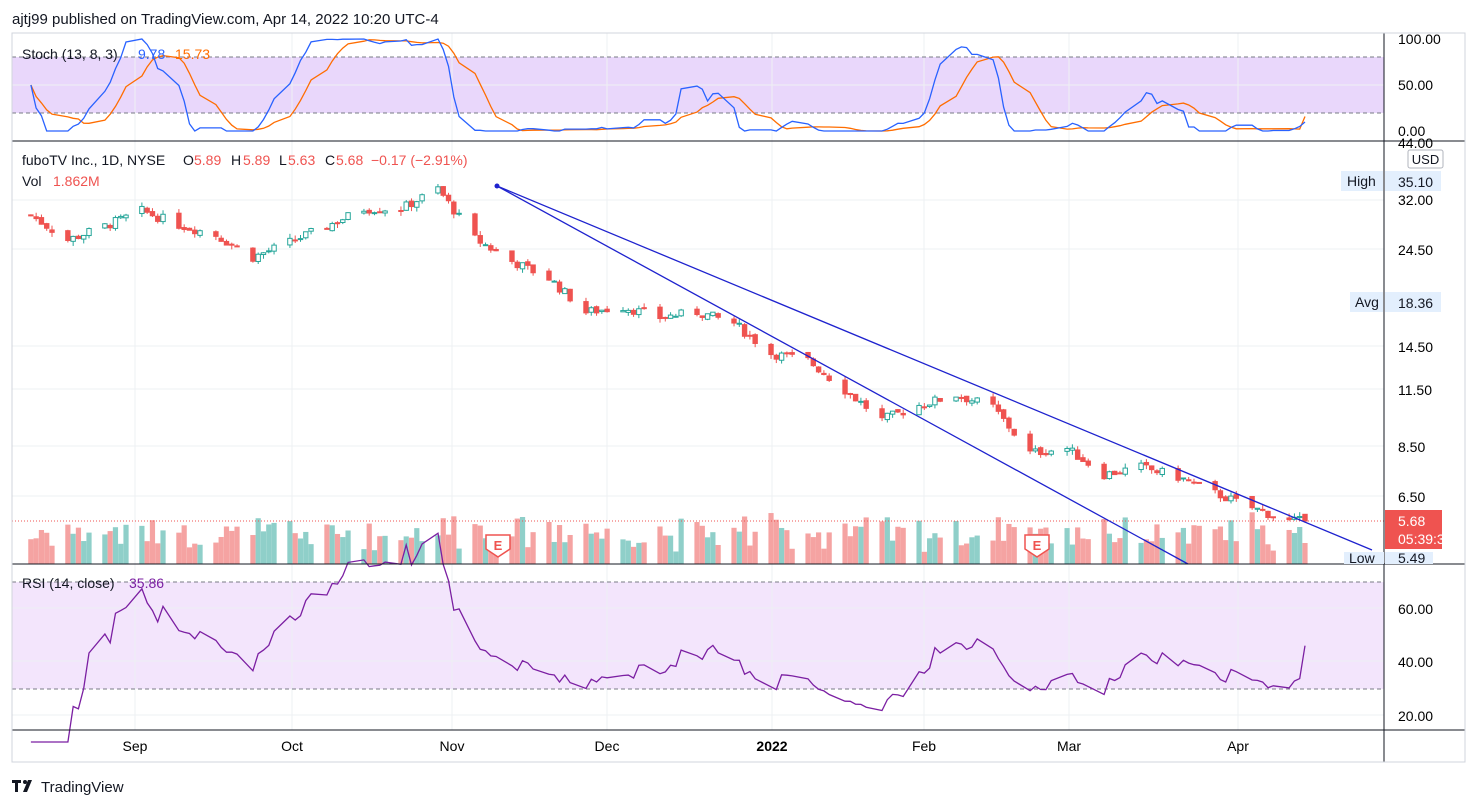 This screenshot has width=1478, height=807. Describe the element at coordinates (31, 181) in the screenshot. I see `volume-label: Vol` at that location.